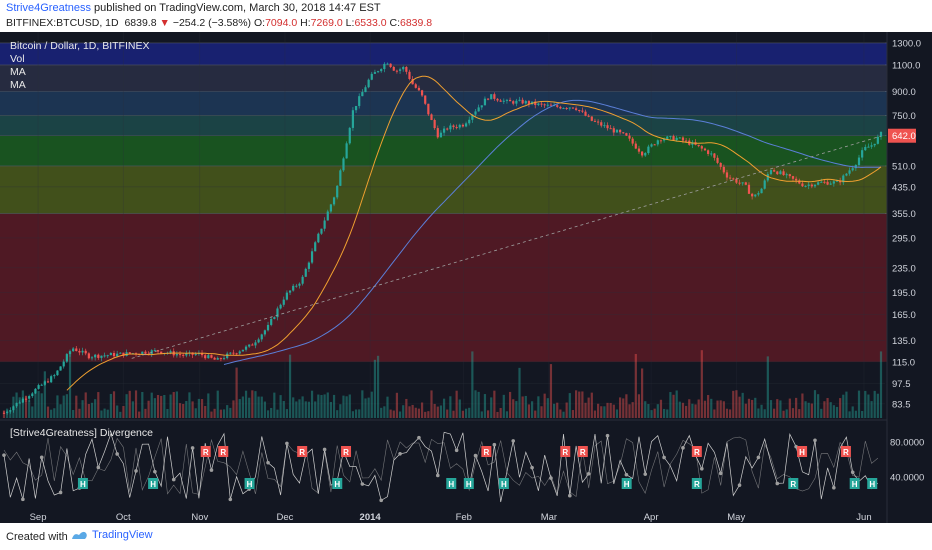 This screenshot has width=932, height=550. What do you see at coordinates (901, 384) in the screenshot?
I see `y-tick-label: 97.5` at bounding box center [901, 384].